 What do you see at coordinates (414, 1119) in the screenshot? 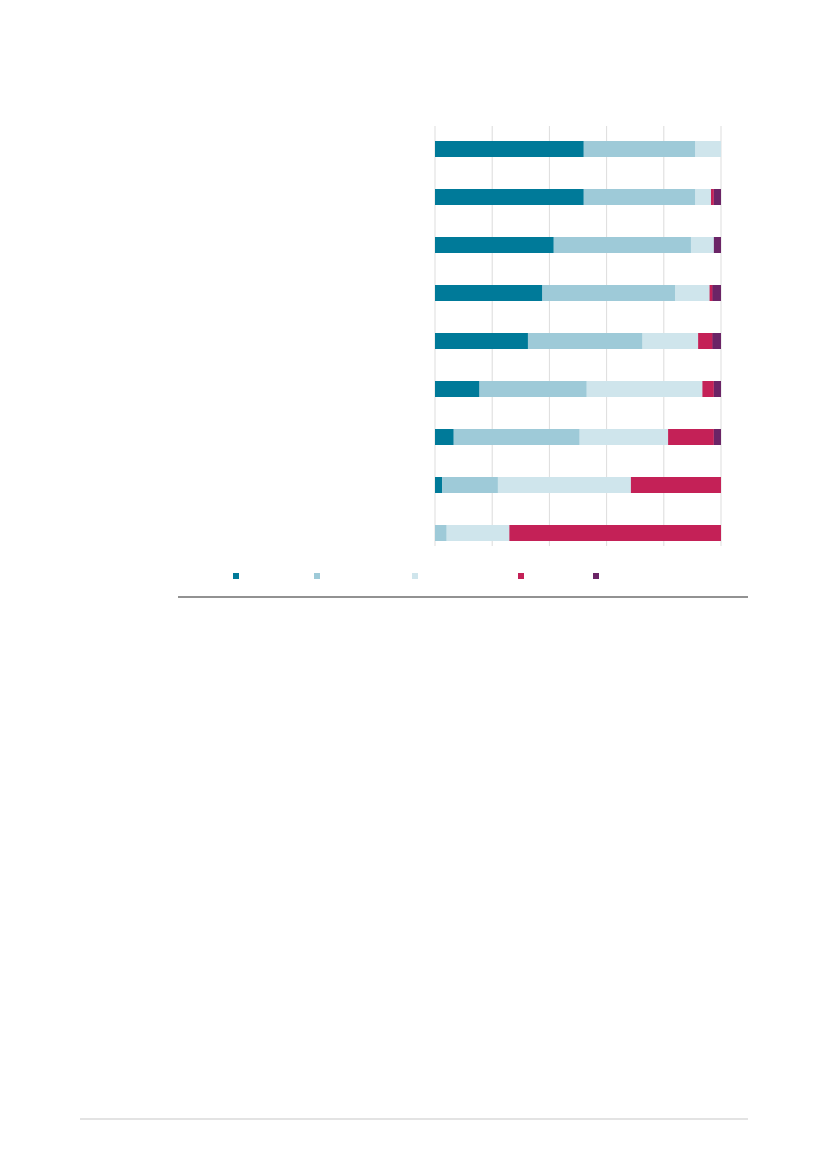
I see `footer-rule` at bounding box center [414, 1119].